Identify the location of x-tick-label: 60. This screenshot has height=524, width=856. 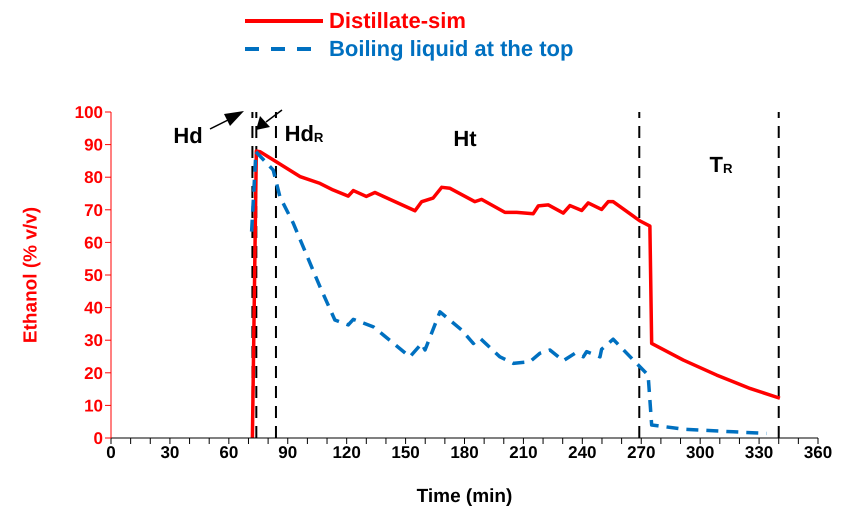
(228, 452).